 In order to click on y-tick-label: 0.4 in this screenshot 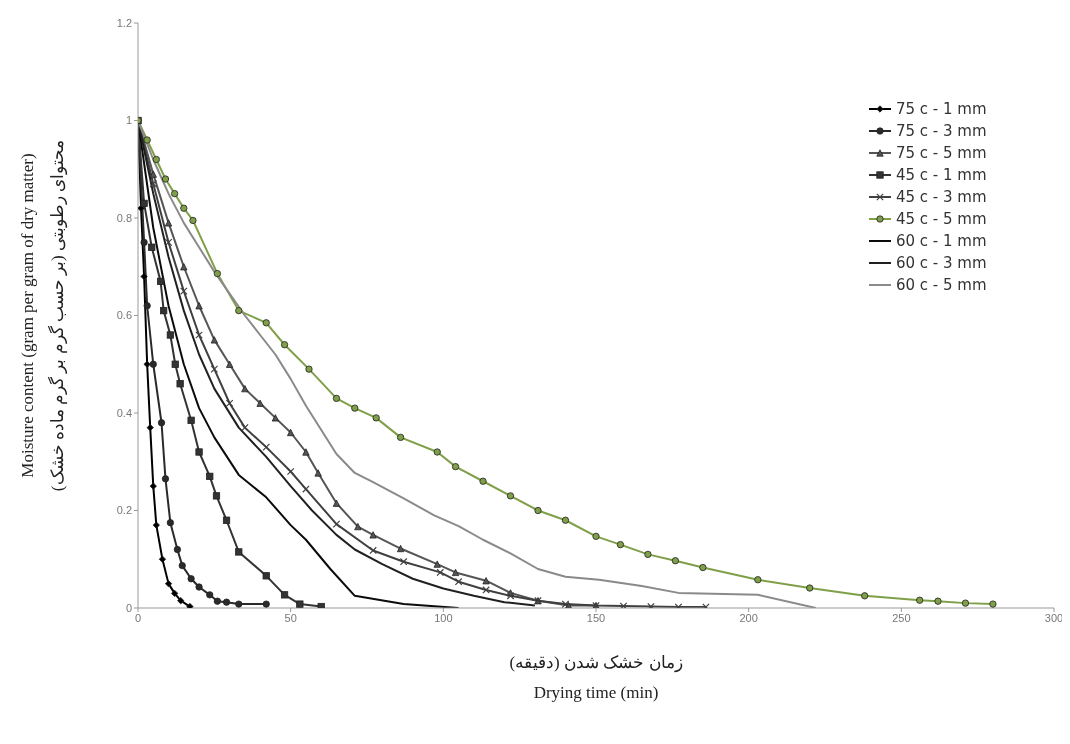, I will do `click(124, 412)`.